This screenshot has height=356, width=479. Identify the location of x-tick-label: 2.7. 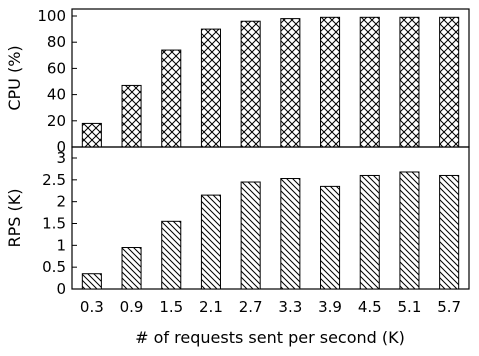
(251, 307).